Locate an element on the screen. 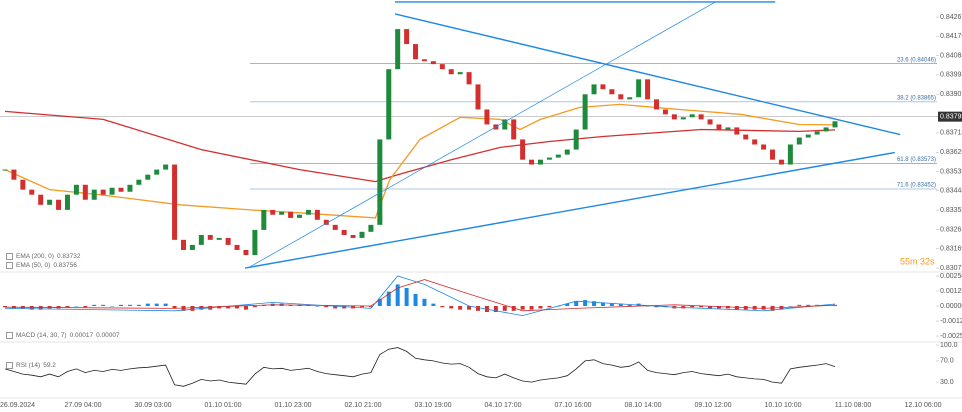  legend-value: 0.00007 is located at coordinates (108, 336).